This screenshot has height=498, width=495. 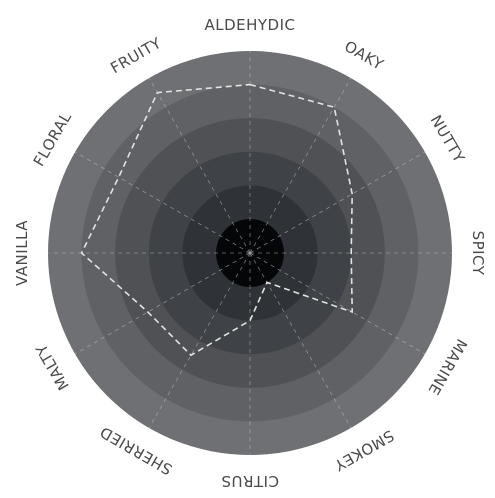 I want to click on spoke-marine, so click(x=337, y=303).